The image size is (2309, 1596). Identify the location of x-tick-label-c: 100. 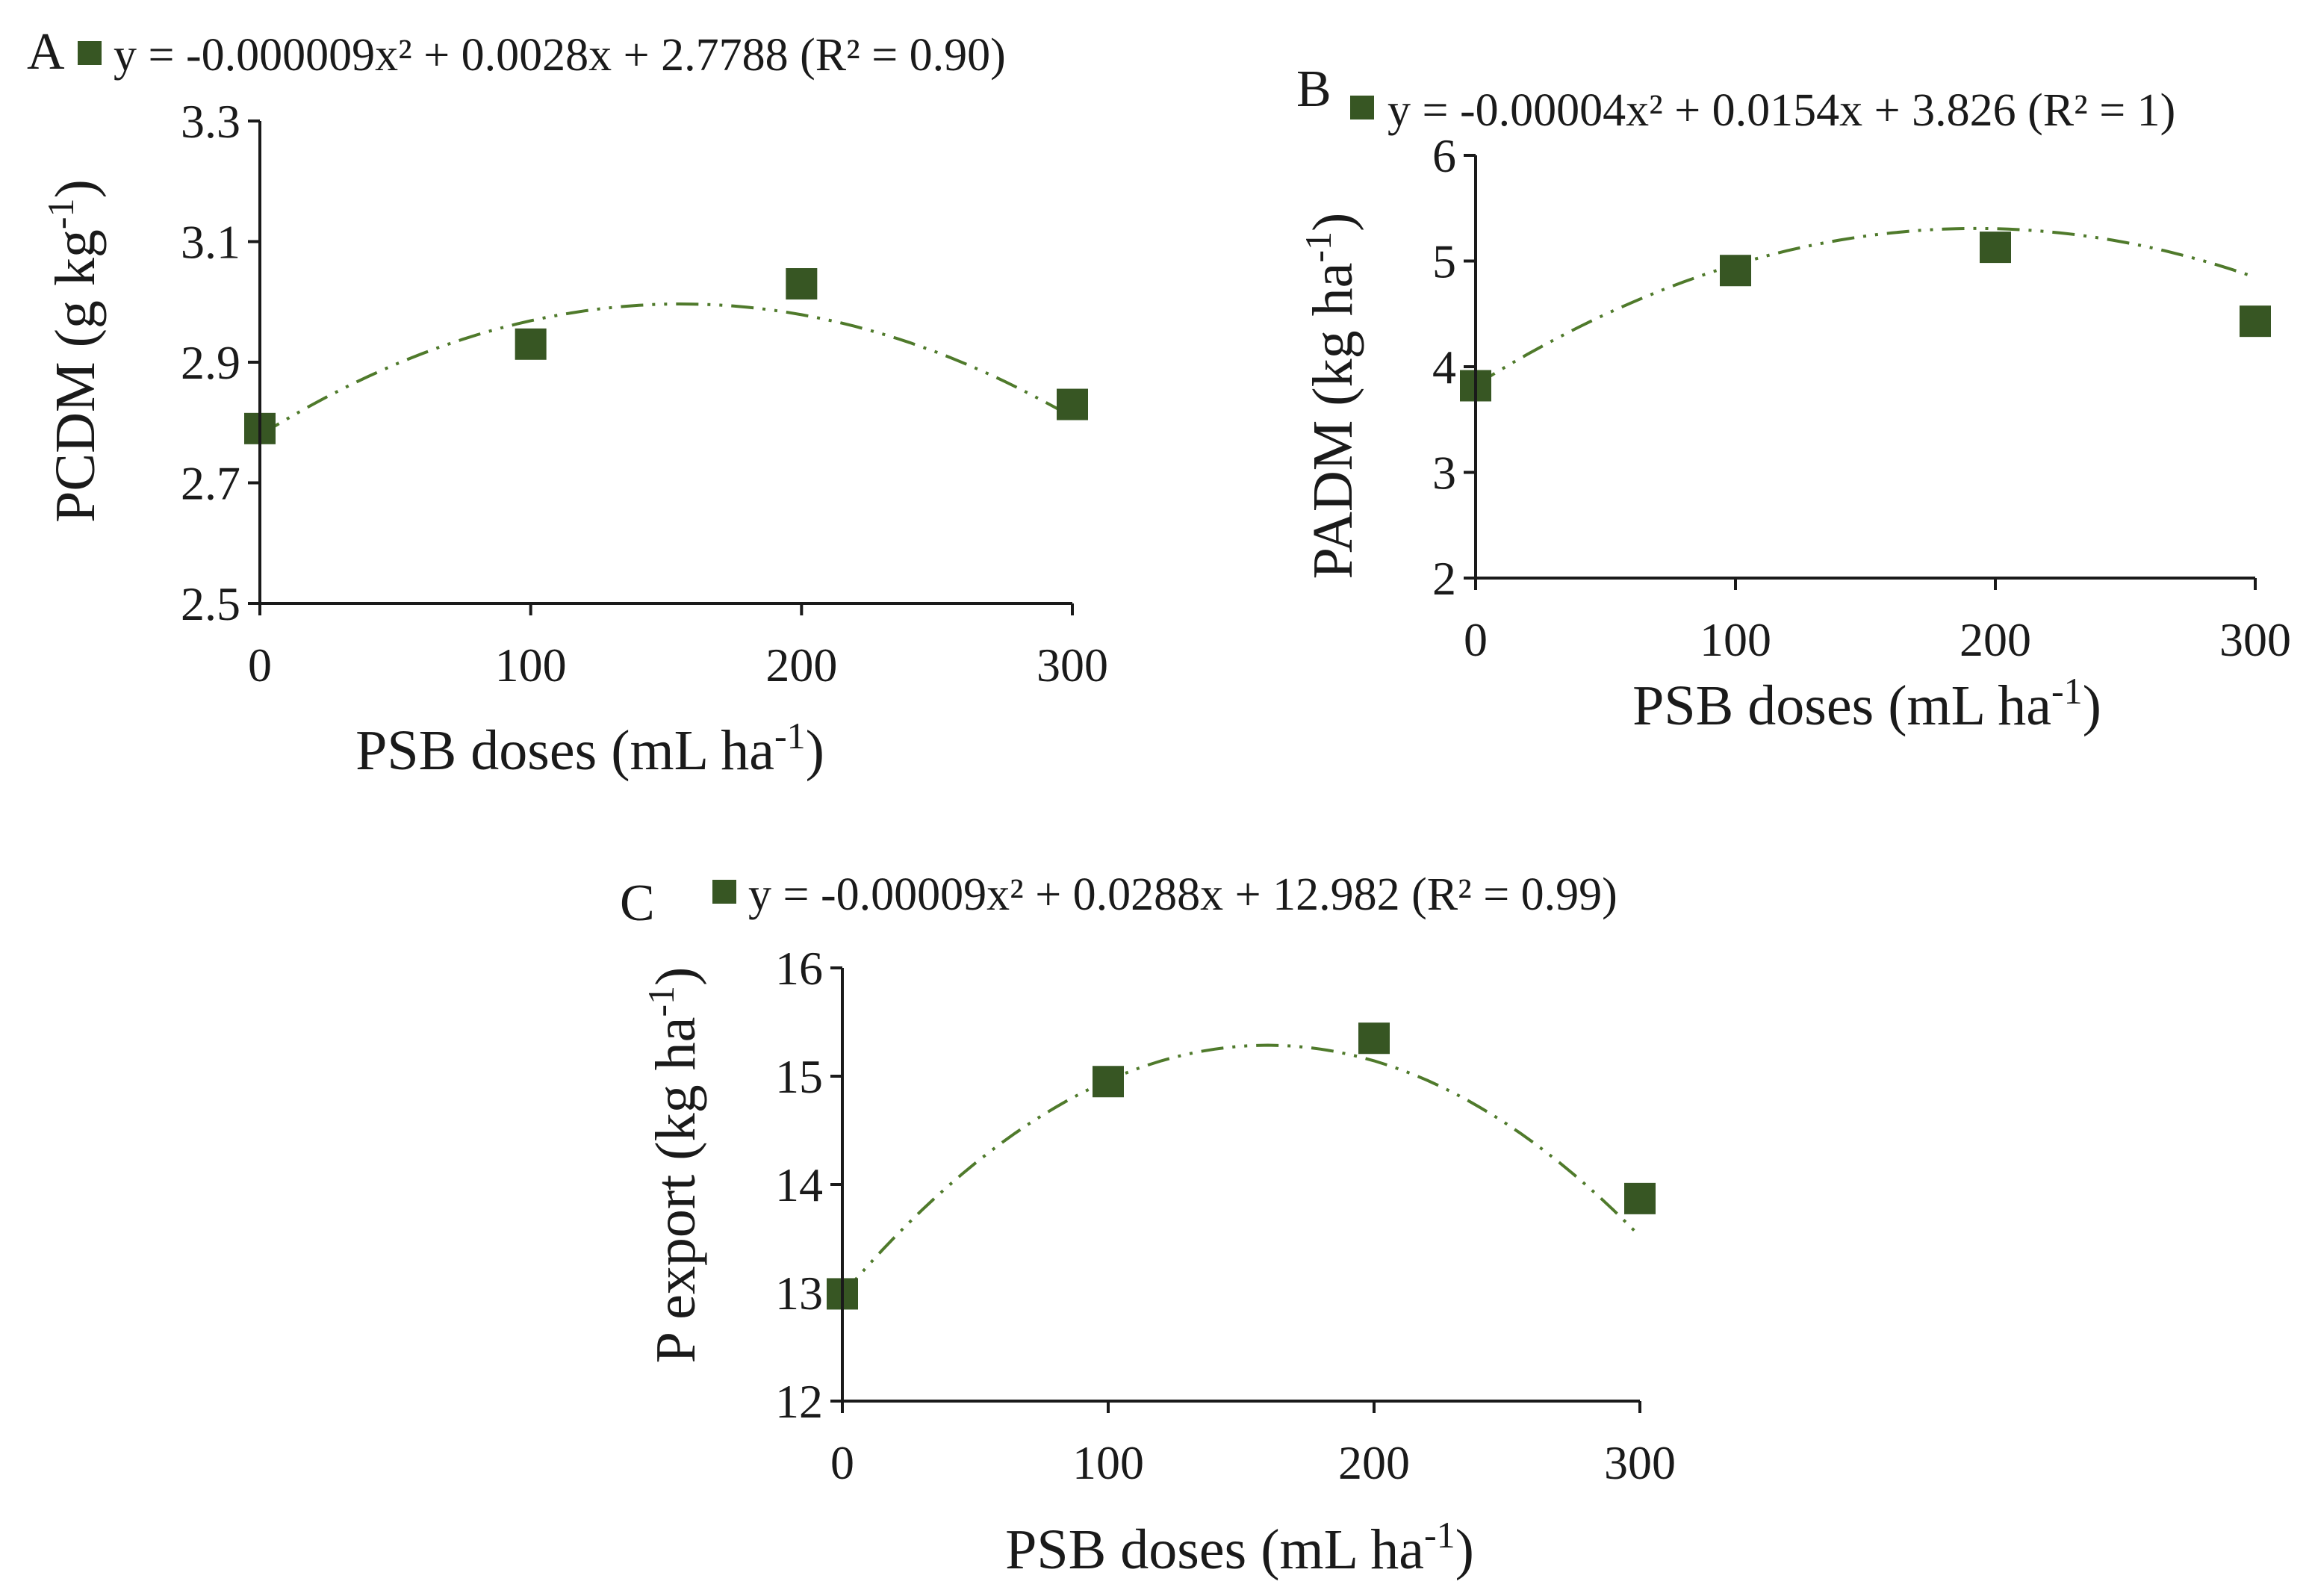
(1108, 1462).